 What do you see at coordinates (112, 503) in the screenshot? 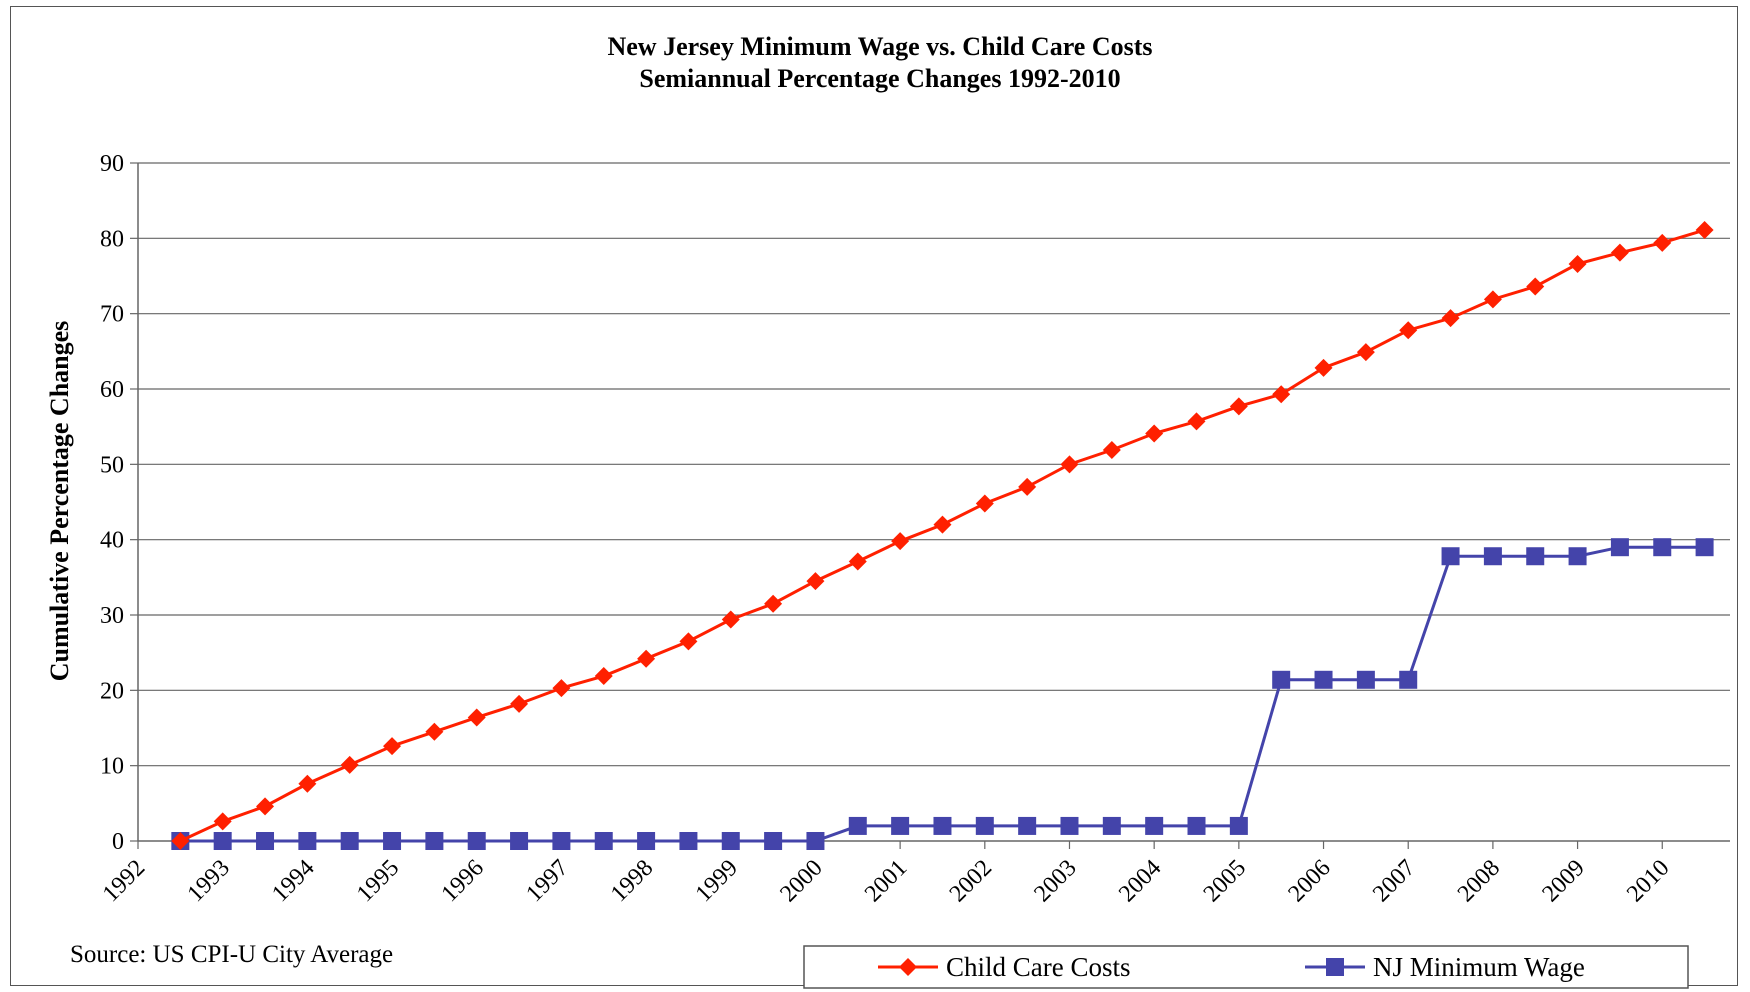
I see `y-tick-labels: 0 10 20 30 40 50 60 70 80 90` at bounding box center [112, 503].